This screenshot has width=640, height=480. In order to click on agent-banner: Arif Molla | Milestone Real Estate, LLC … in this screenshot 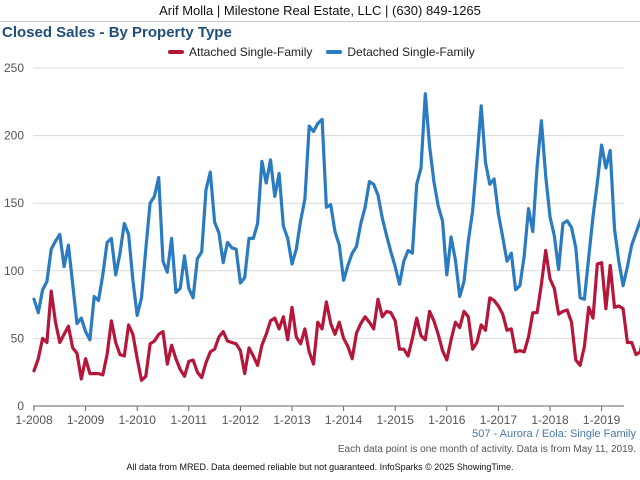, I will do `click(320, 11)`.